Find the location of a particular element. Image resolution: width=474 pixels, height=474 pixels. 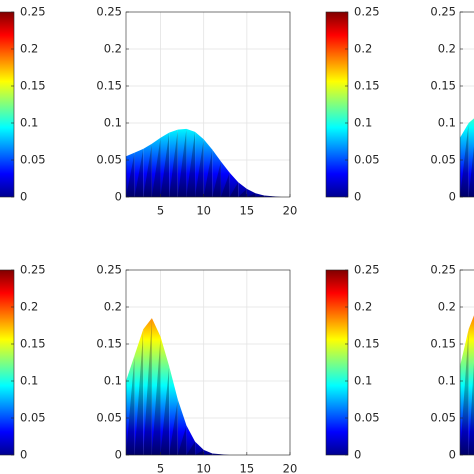

x-tick-label: 5 is located at coordinates (160, 468).